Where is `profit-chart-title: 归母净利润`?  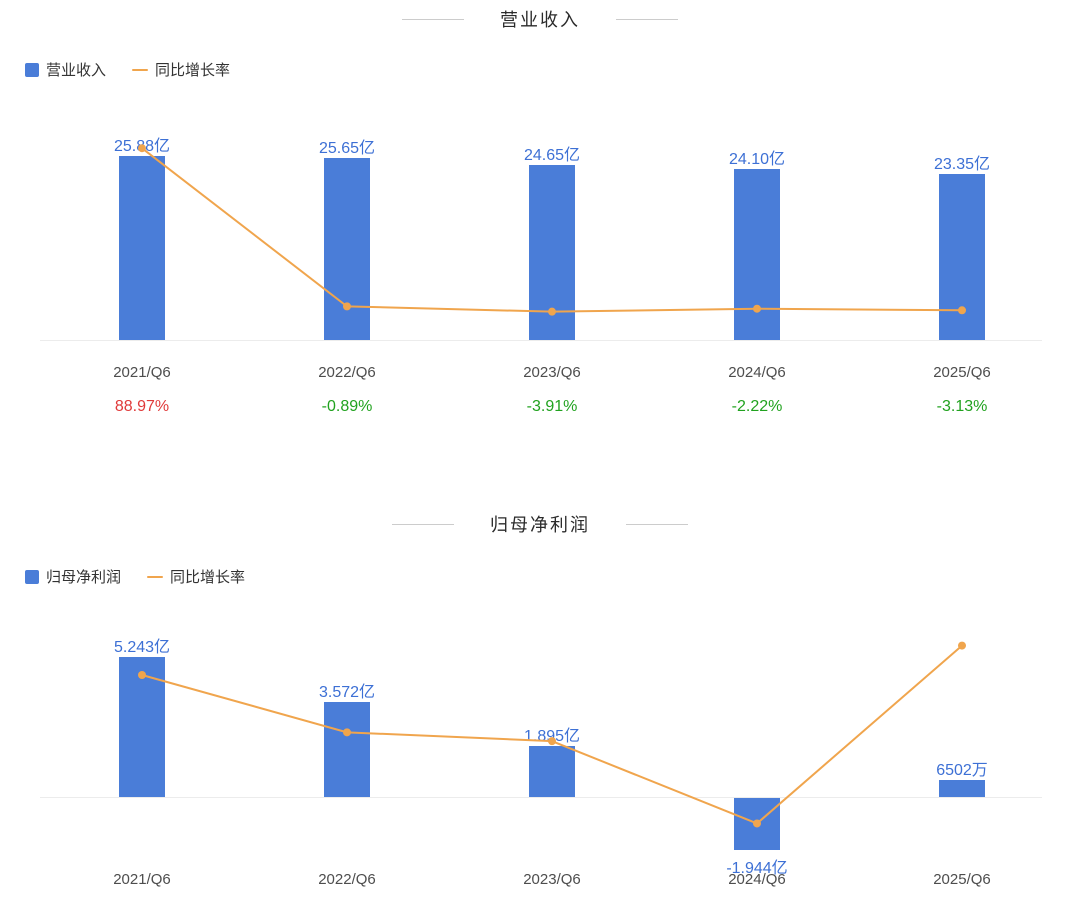 profit-chart-title: 归母净利润 is located at coordinates (540, 525).